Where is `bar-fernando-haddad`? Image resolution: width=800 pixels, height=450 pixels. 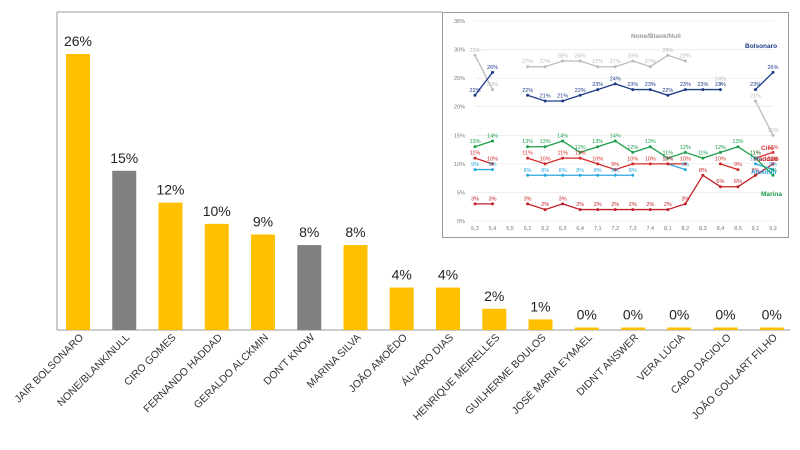
bar-fernando-haddad is located at coordinates (216, 276).